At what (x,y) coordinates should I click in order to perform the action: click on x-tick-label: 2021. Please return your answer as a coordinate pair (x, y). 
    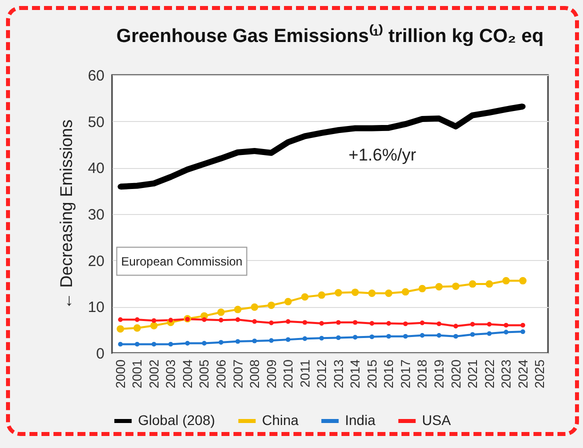
    Looking at the image, I should click on (472, 374).